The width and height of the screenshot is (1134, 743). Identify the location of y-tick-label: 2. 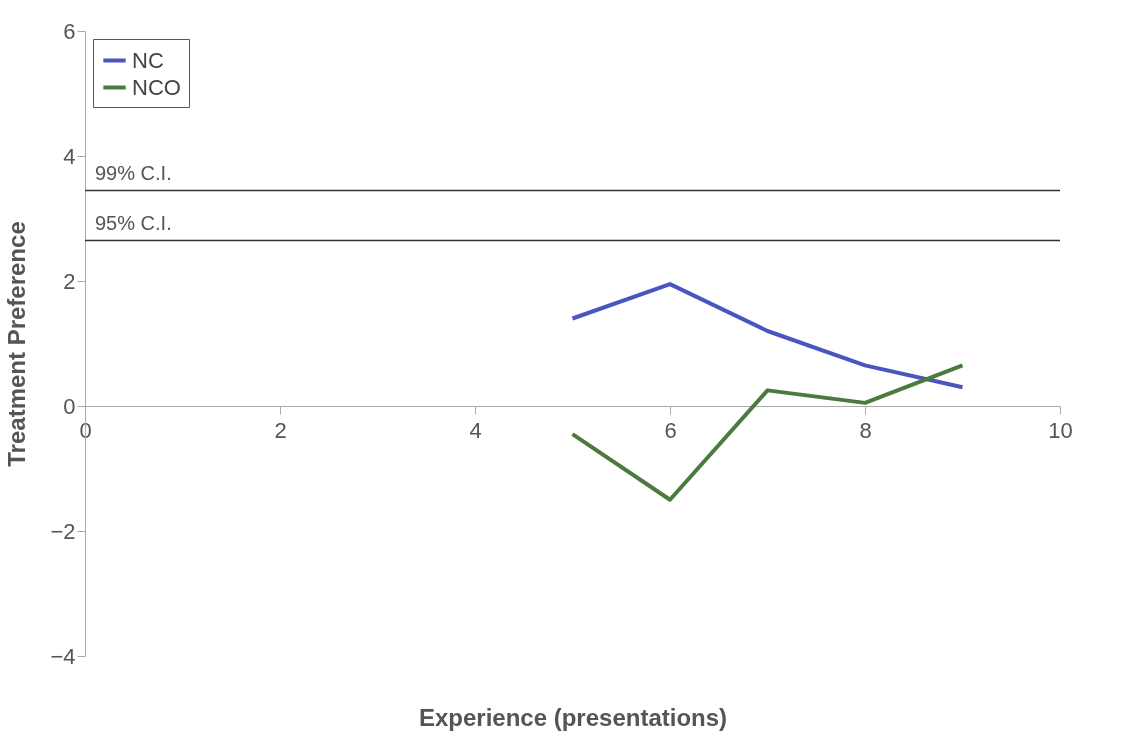
(69, 281).